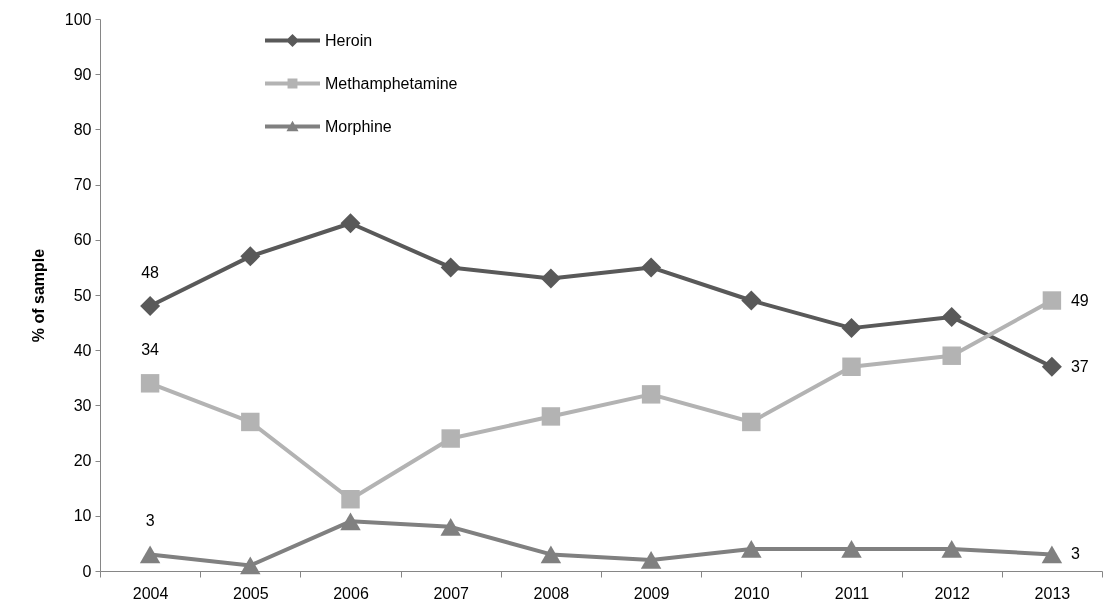  I want to click on x-tick-label: 2012, so click(952, 593).